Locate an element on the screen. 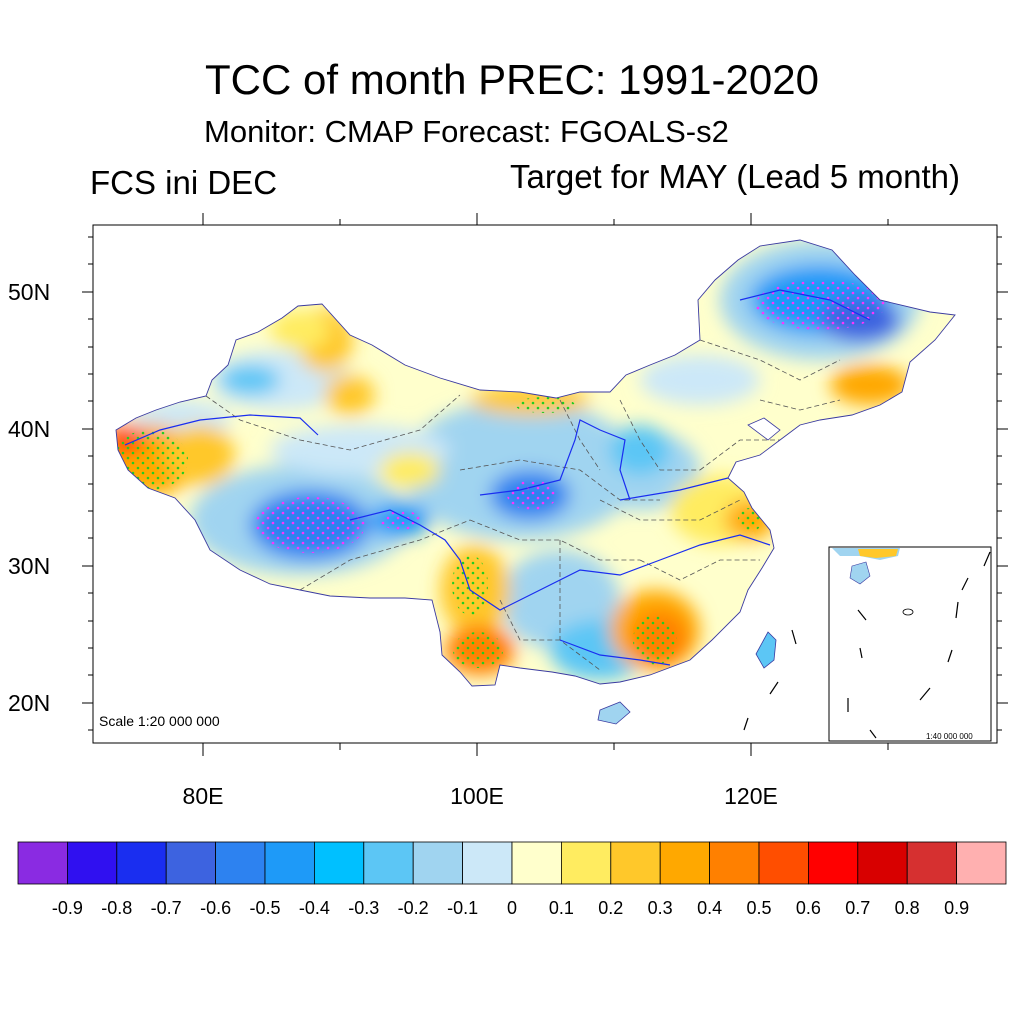  lat-label-50n: 50N is located at coordinates (29, 292).